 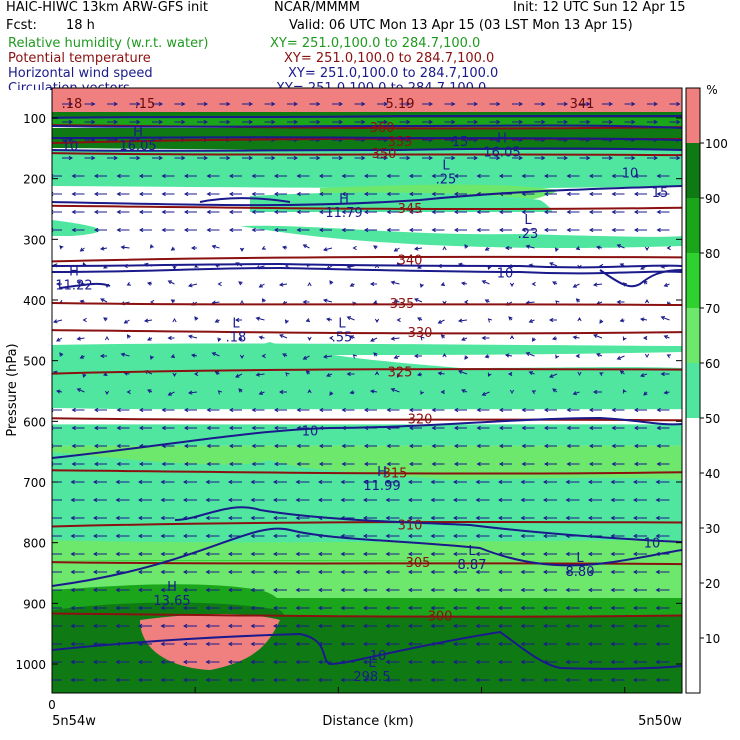 What do you see at coordinates (410, 209) in the screenshot?
I see `theta-label: 345` at bounding box center [410, 209].